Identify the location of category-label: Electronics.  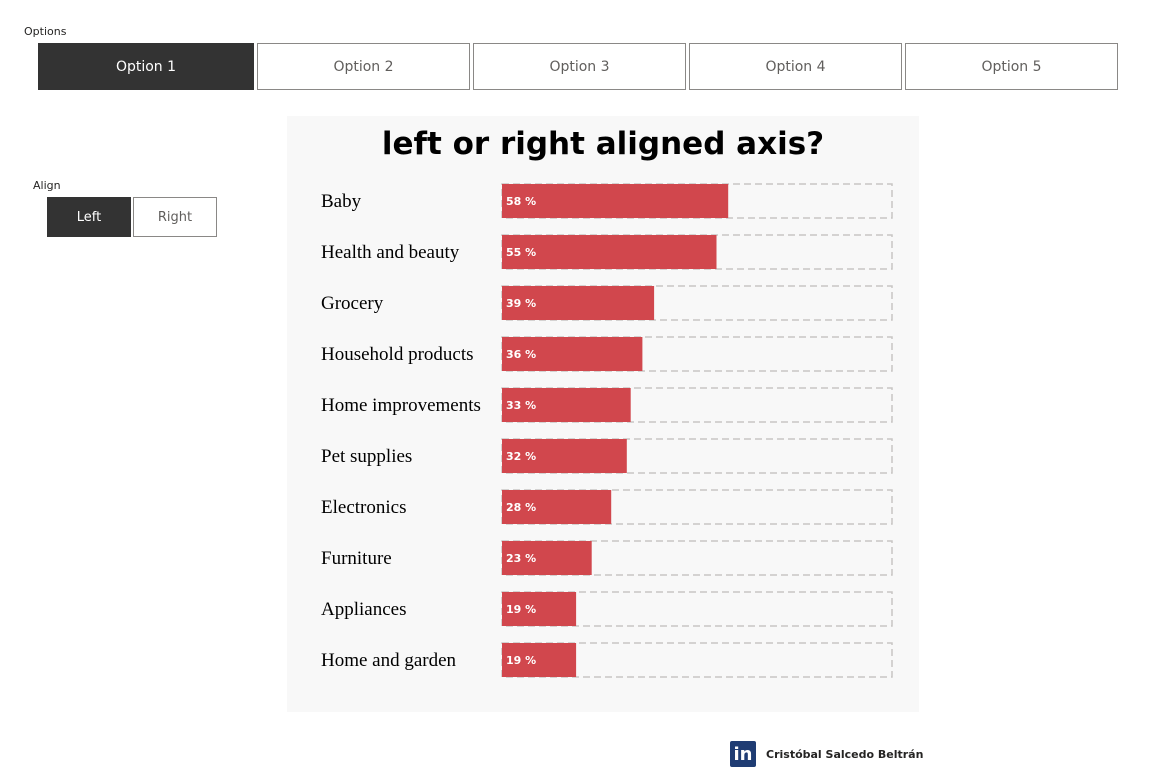
(363, 507).